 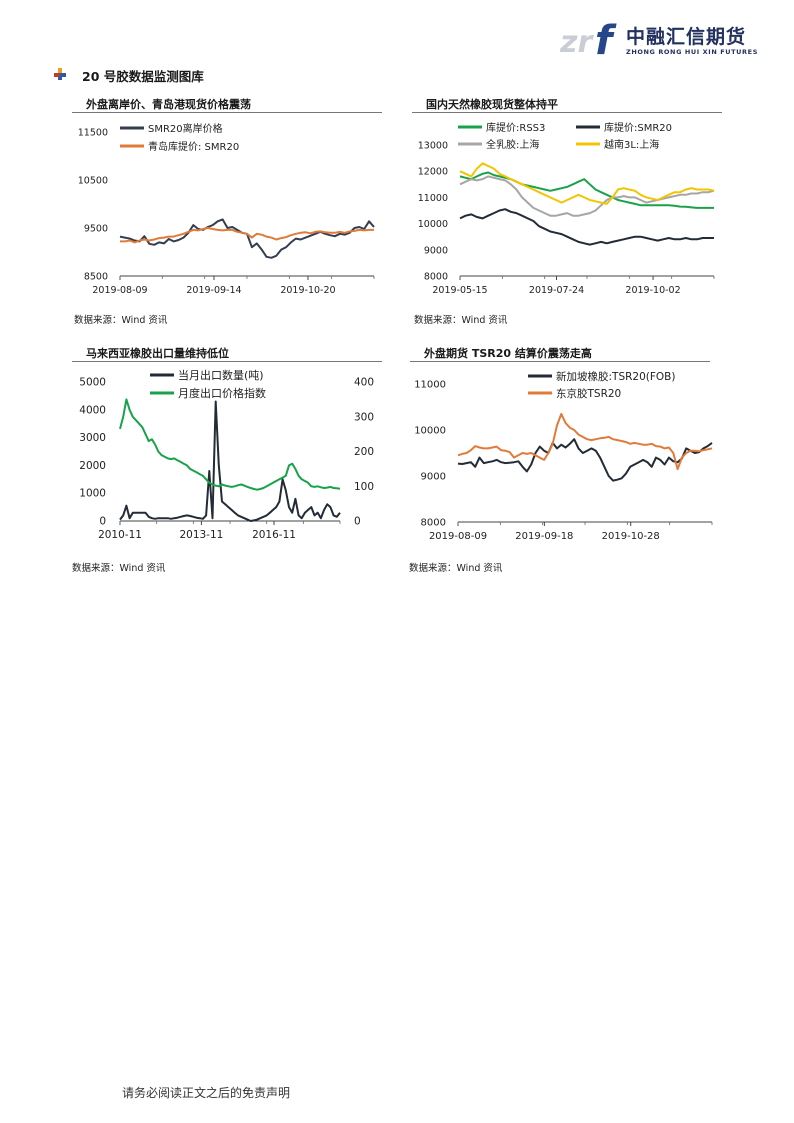 What do you see at coordinates (168, 104) in the screenshot?
I see `chart-title: 外盘离岸价、青岛港现货价格震荡` at bounding box center [168, 104].